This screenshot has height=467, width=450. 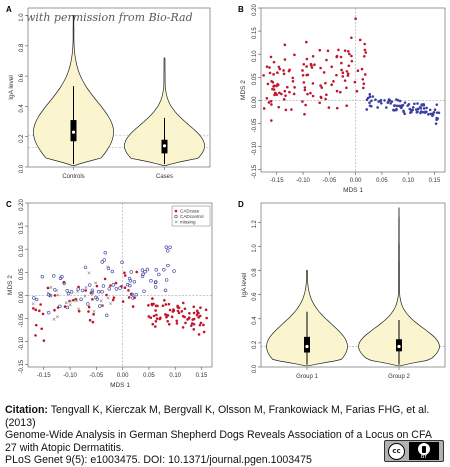 I want to click on x-axis-label: MDS 1, so click(x=353, y=190).